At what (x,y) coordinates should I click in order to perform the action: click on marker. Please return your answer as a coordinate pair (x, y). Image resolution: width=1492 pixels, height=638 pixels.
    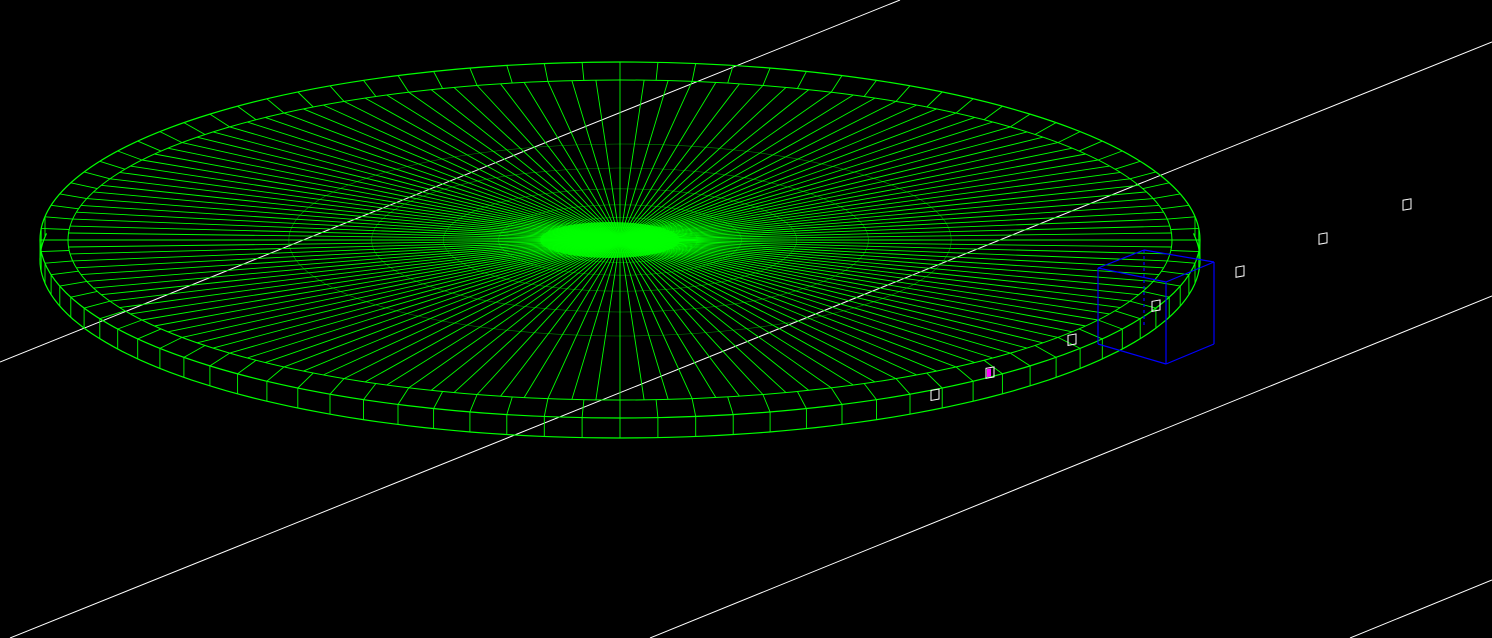
    Looking at the image, I should click on (990, 372).